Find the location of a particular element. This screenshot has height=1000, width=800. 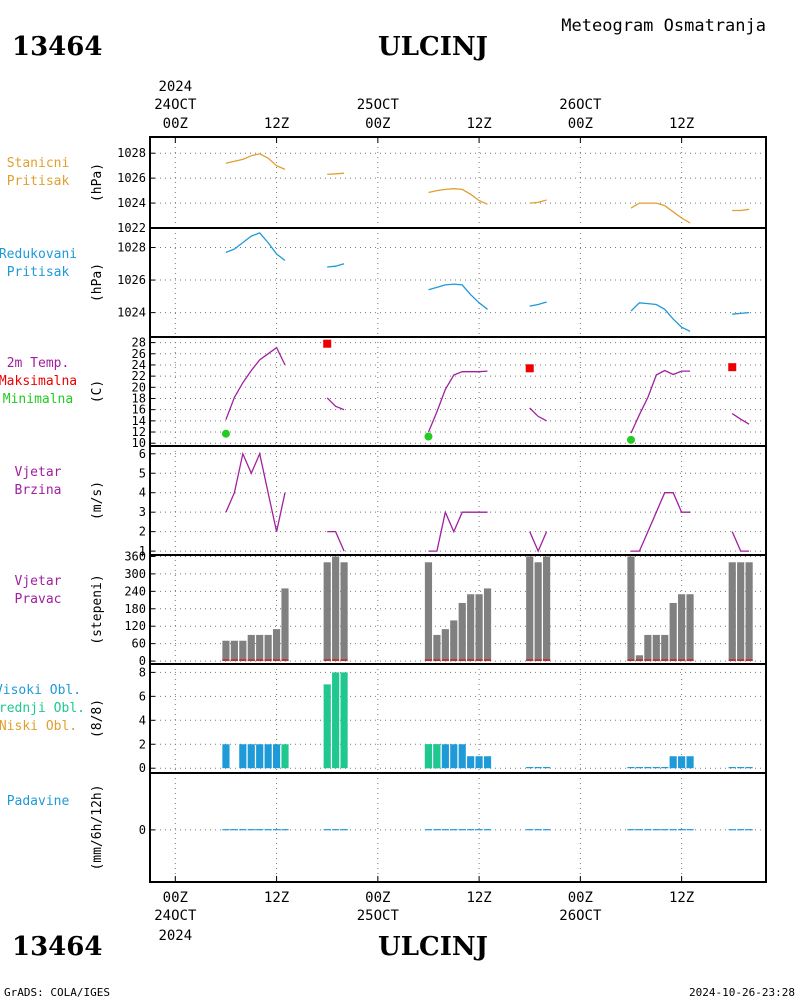

panel-label: Niski Obl. is located at coordinates (38, 726).